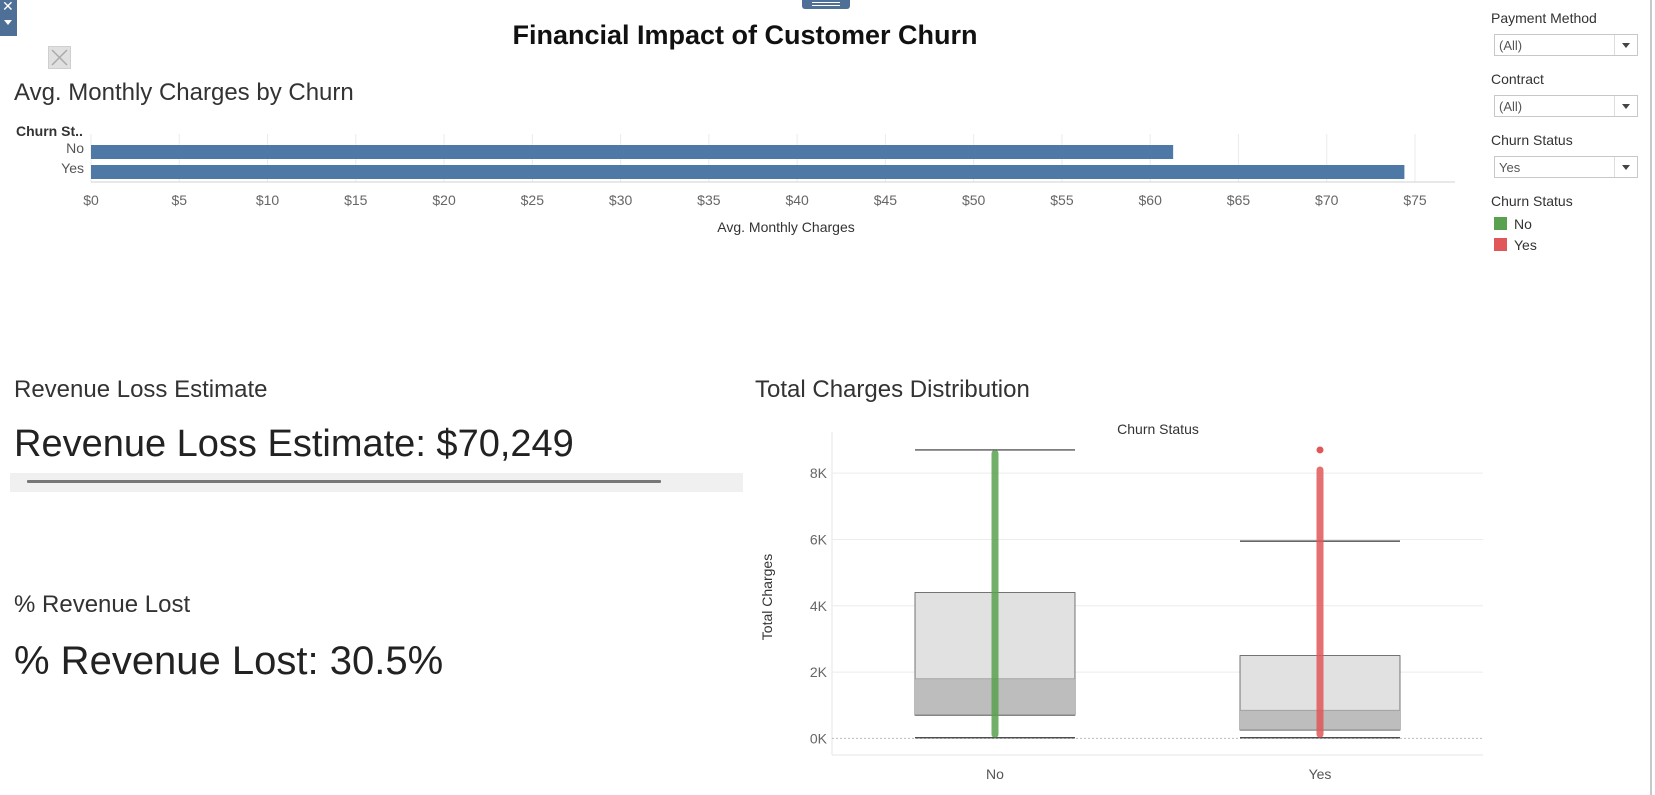  Describe the element at coordinates (621, 200) in the screenshot. I see `x-tick-label: $30` at that location.